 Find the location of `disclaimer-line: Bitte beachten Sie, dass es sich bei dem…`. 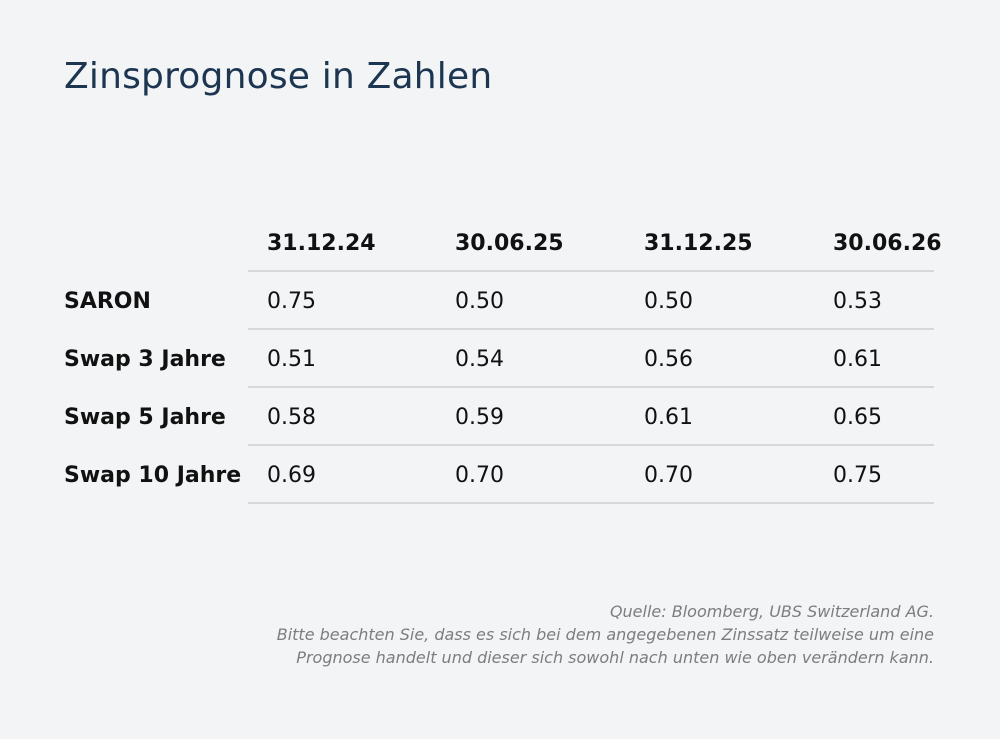

disclaimer-line: Bitte beachten Sie, dass es sich bei dem… is located at coordinates (605, 634).